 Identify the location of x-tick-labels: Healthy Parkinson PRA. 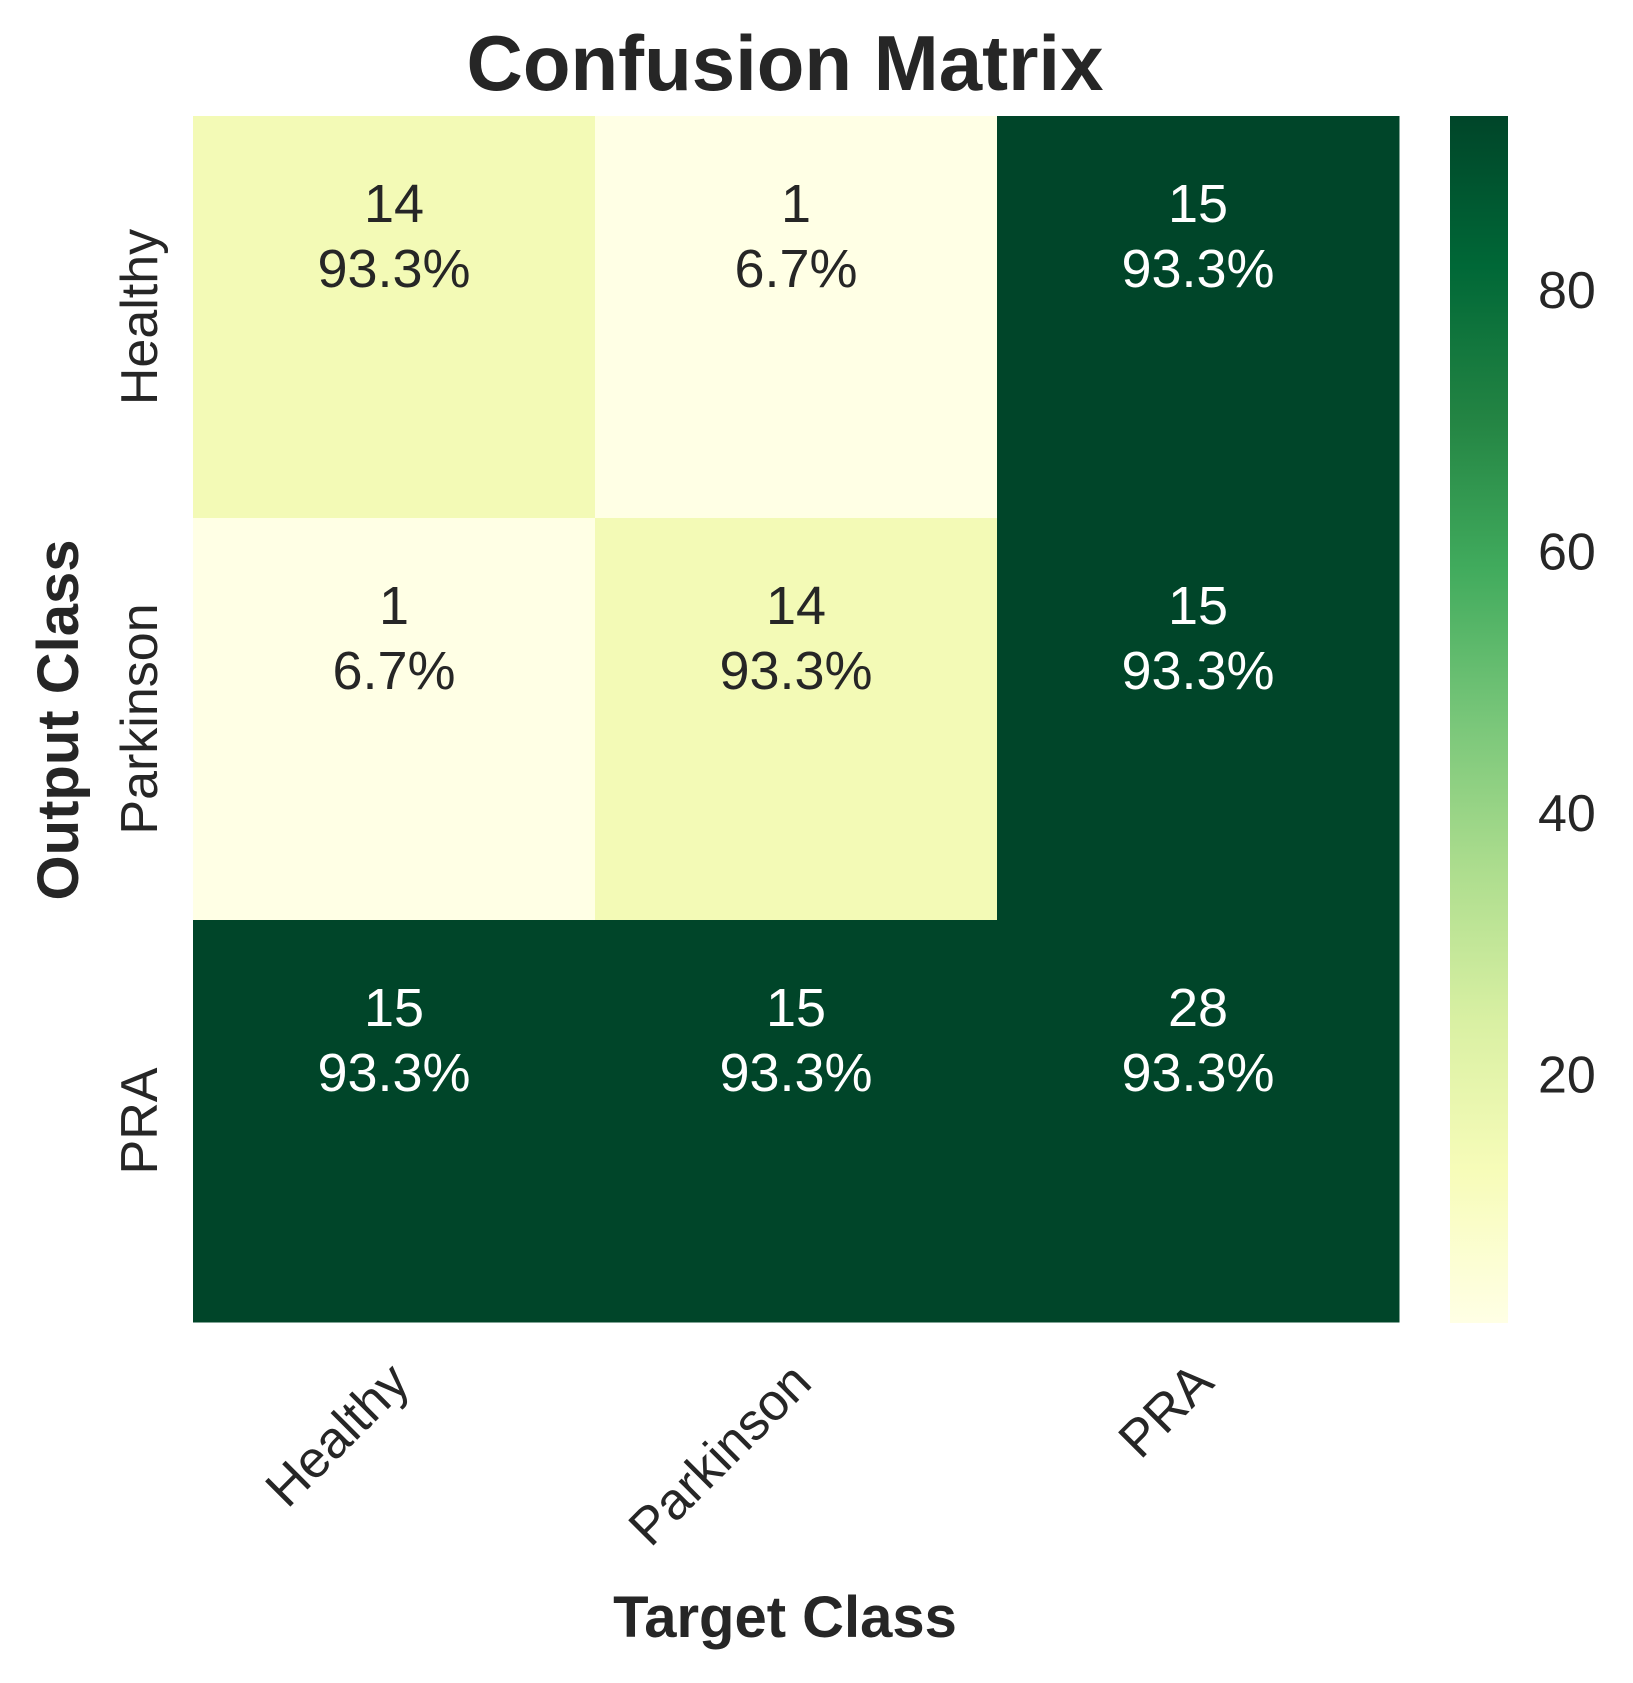
(740, 1454).